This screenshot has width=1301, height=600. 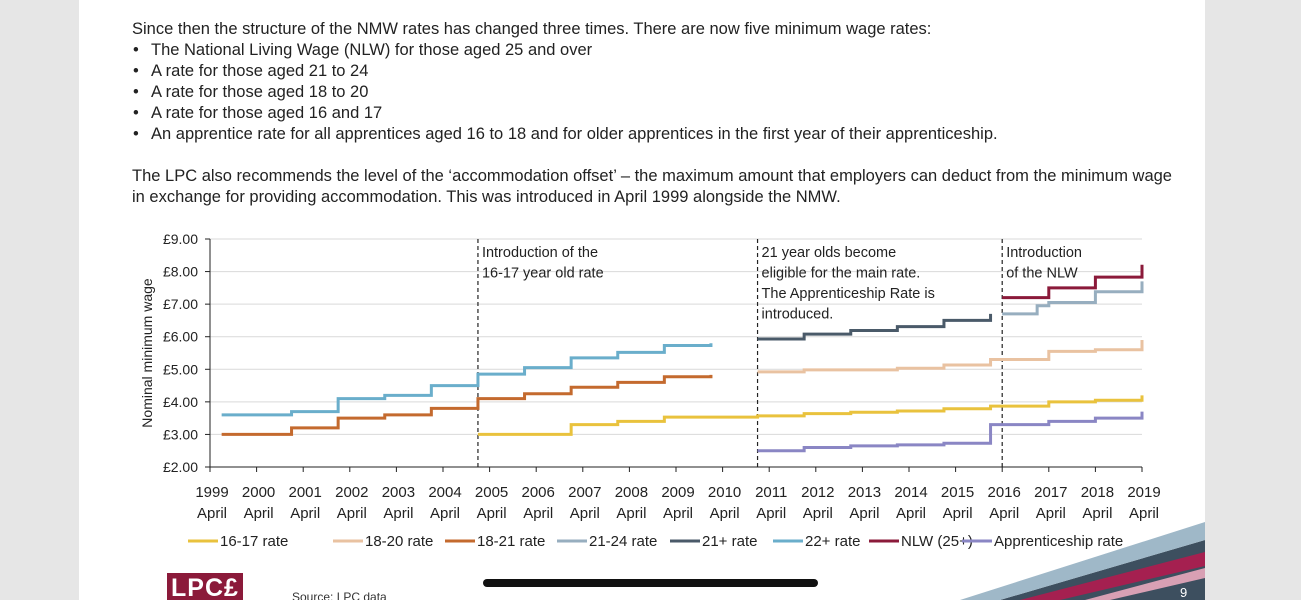 I want to click on x-tick-label: 2010, so click(x=724, y=492).